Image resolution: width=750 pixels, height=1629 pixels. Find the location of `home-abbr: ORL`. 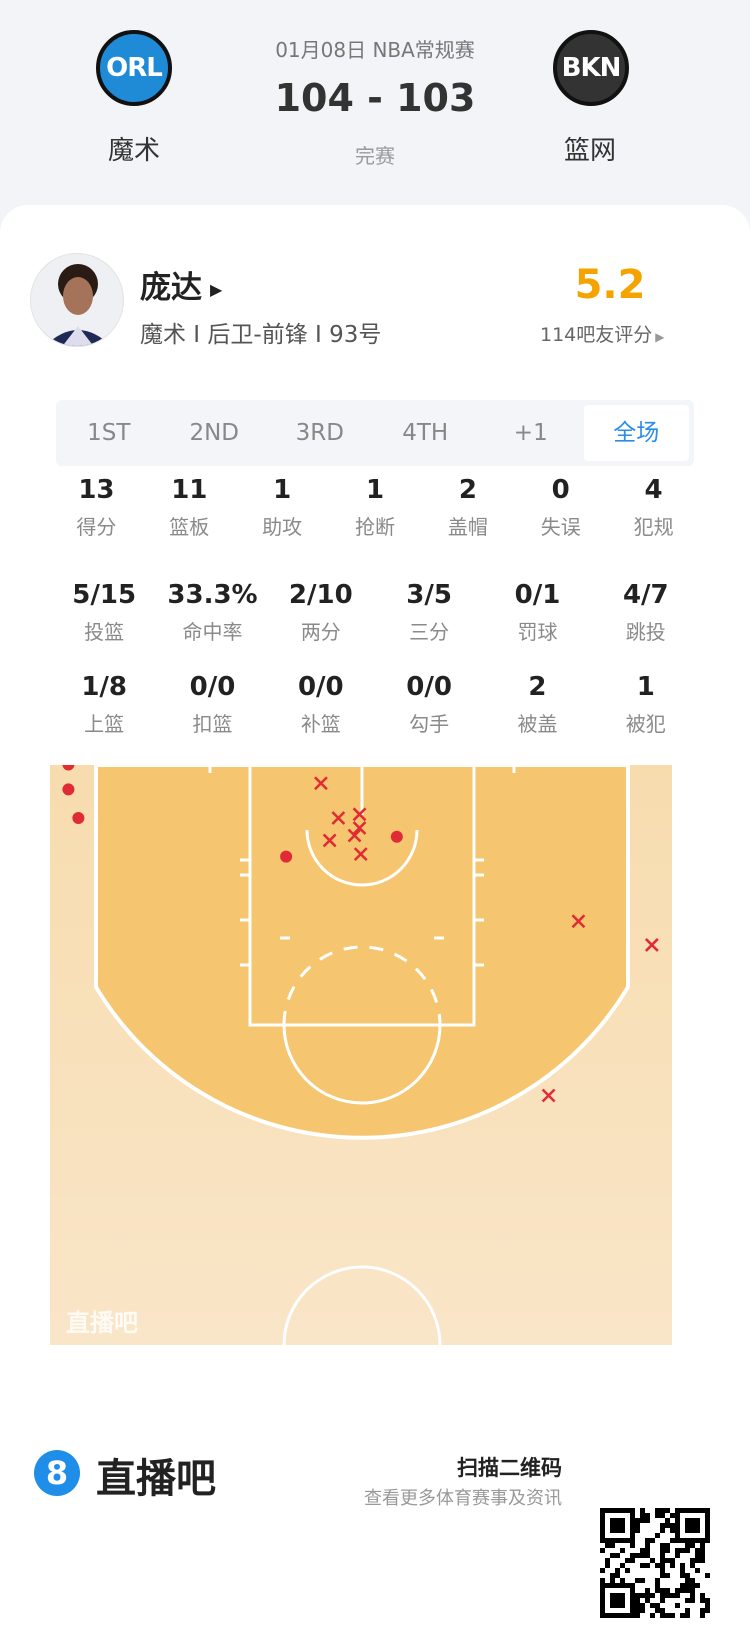

home-abbr: ORL is located at coordinates (134, 68).